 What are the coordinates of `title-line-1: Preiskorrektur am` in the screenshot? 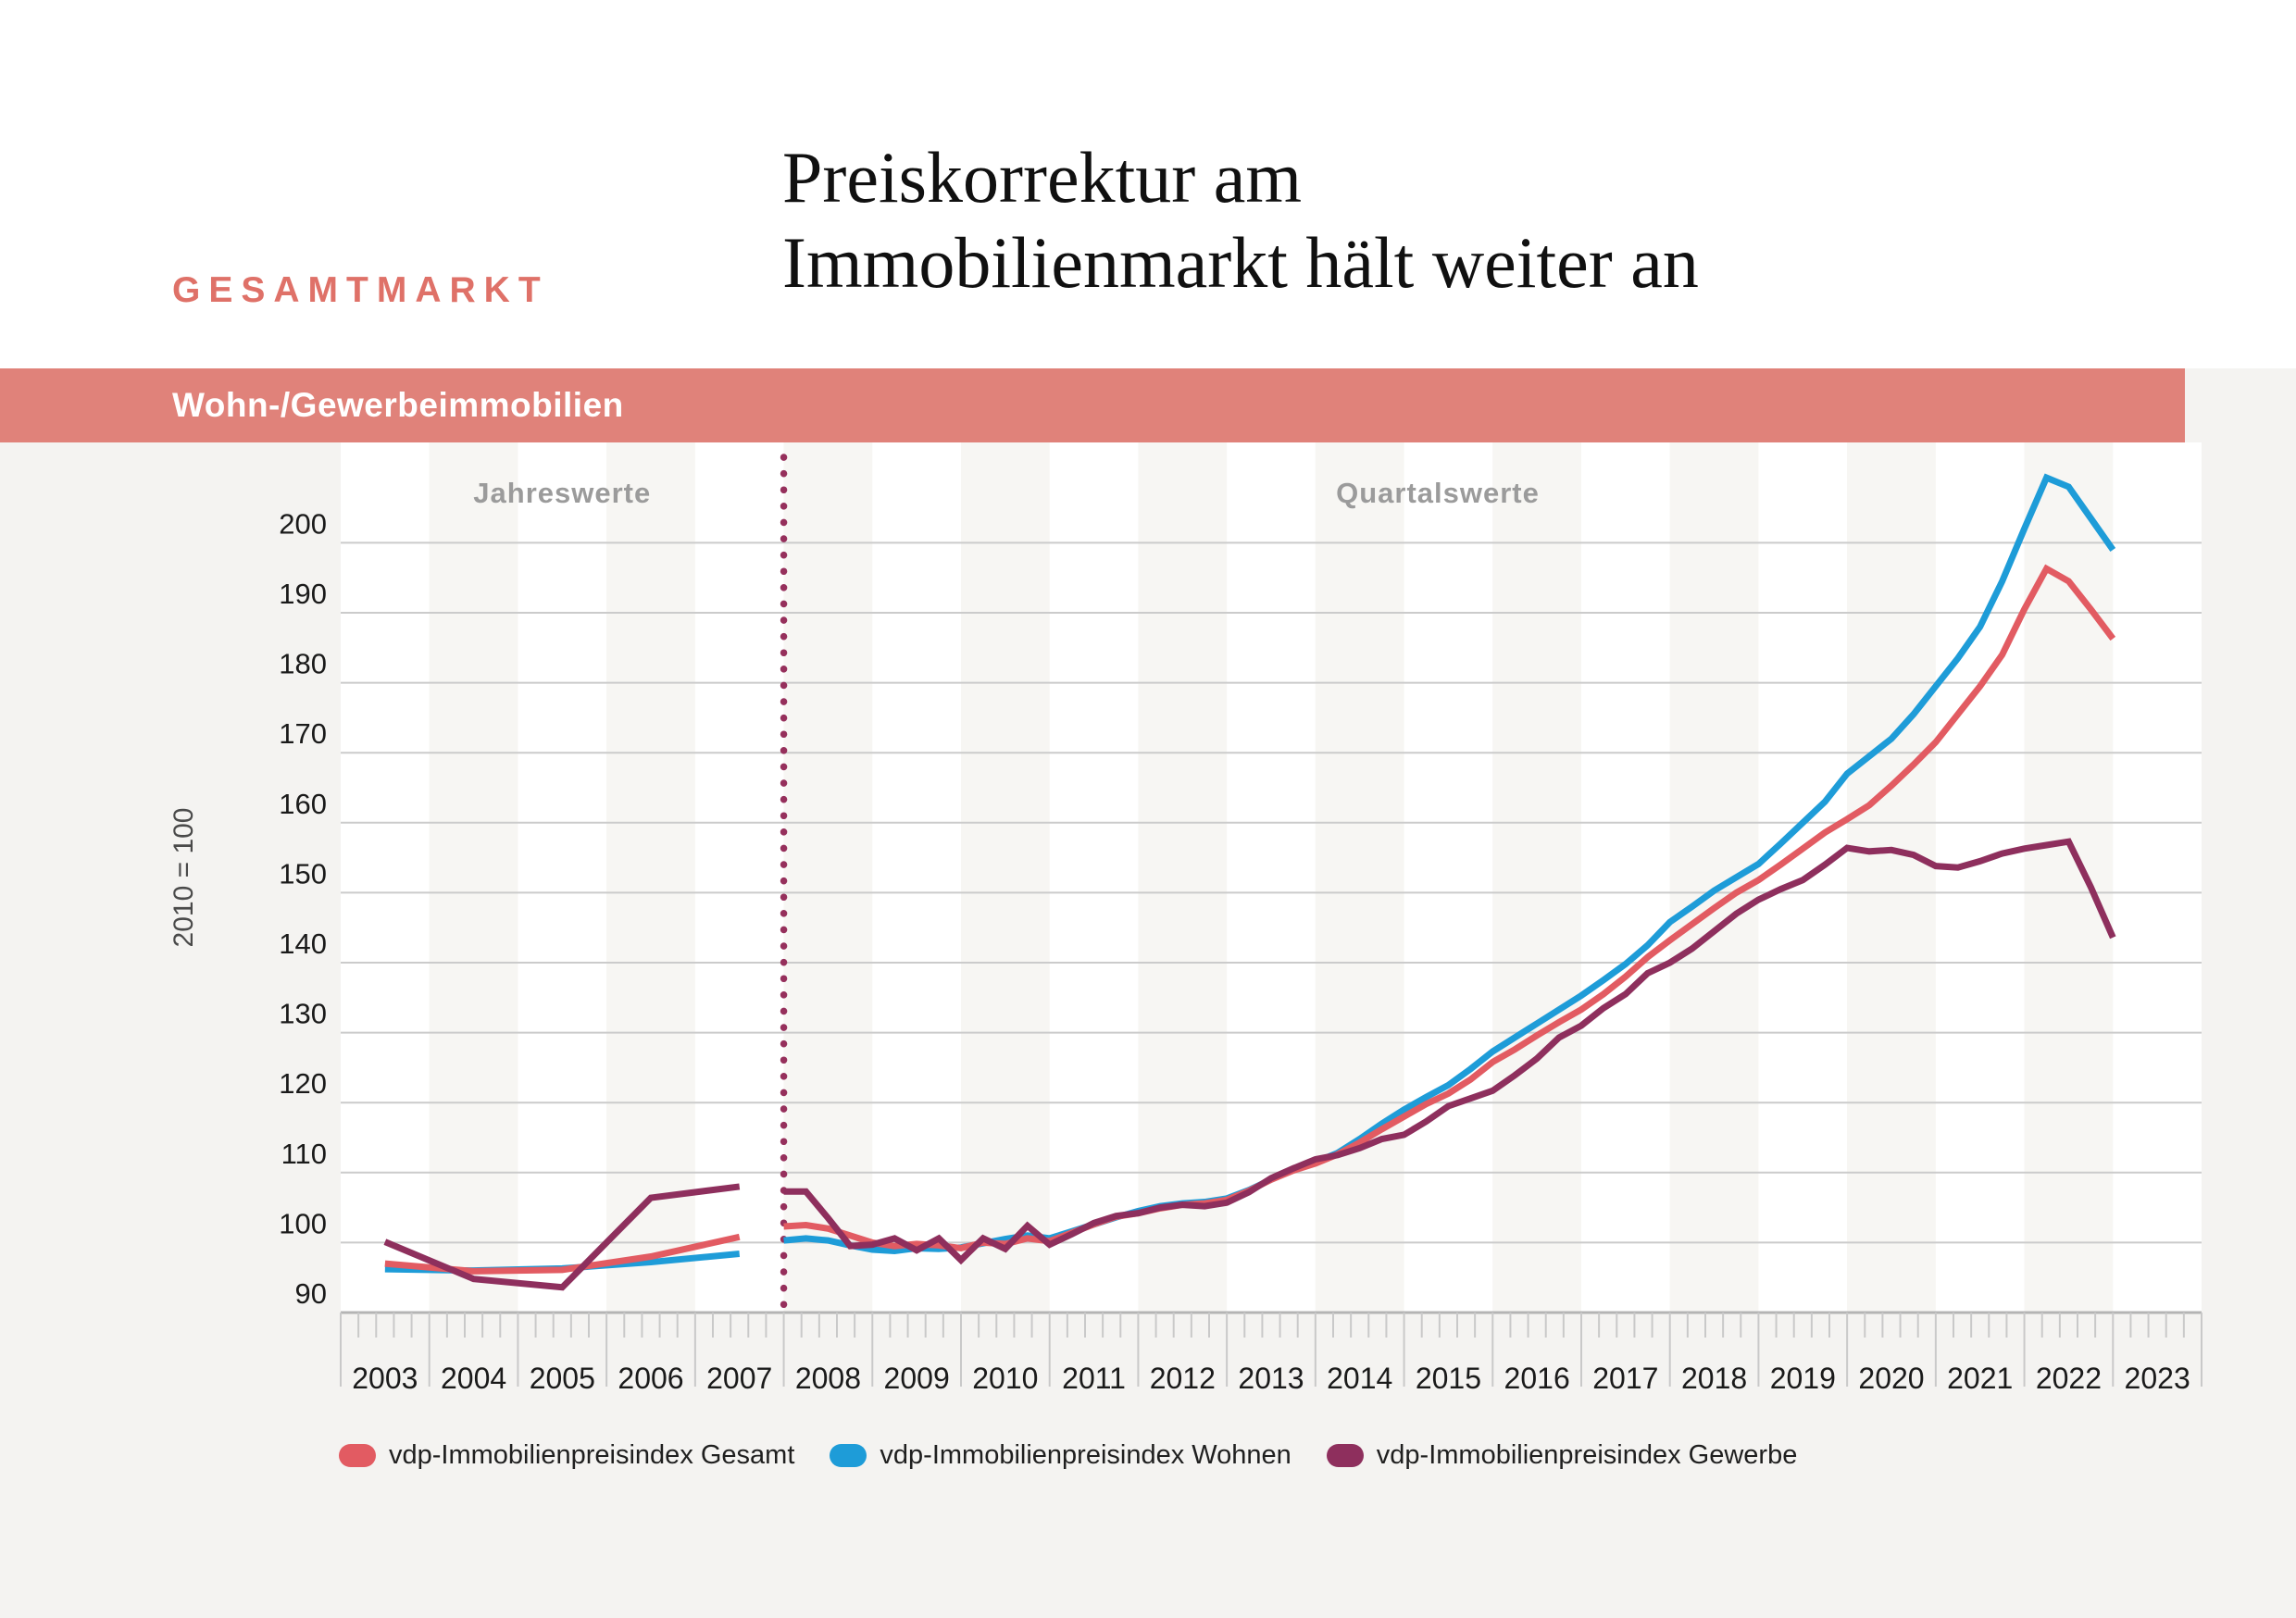 It's located at (1042, 177).